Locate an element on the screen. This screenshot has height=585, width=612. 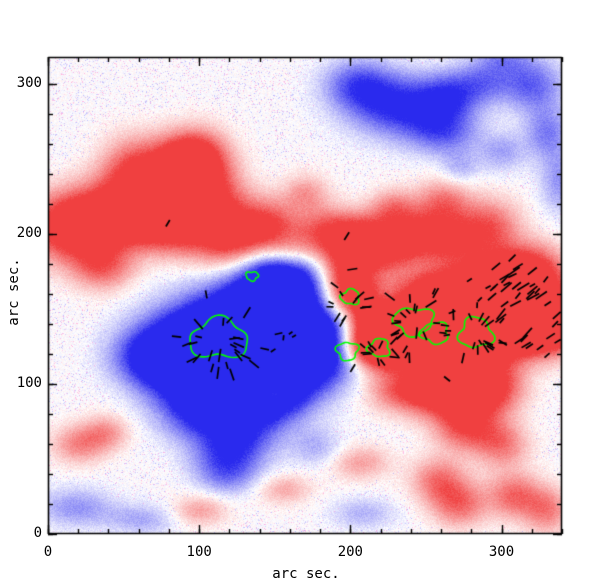
x-tick-label: 200 is located at coordinates (350, 552).